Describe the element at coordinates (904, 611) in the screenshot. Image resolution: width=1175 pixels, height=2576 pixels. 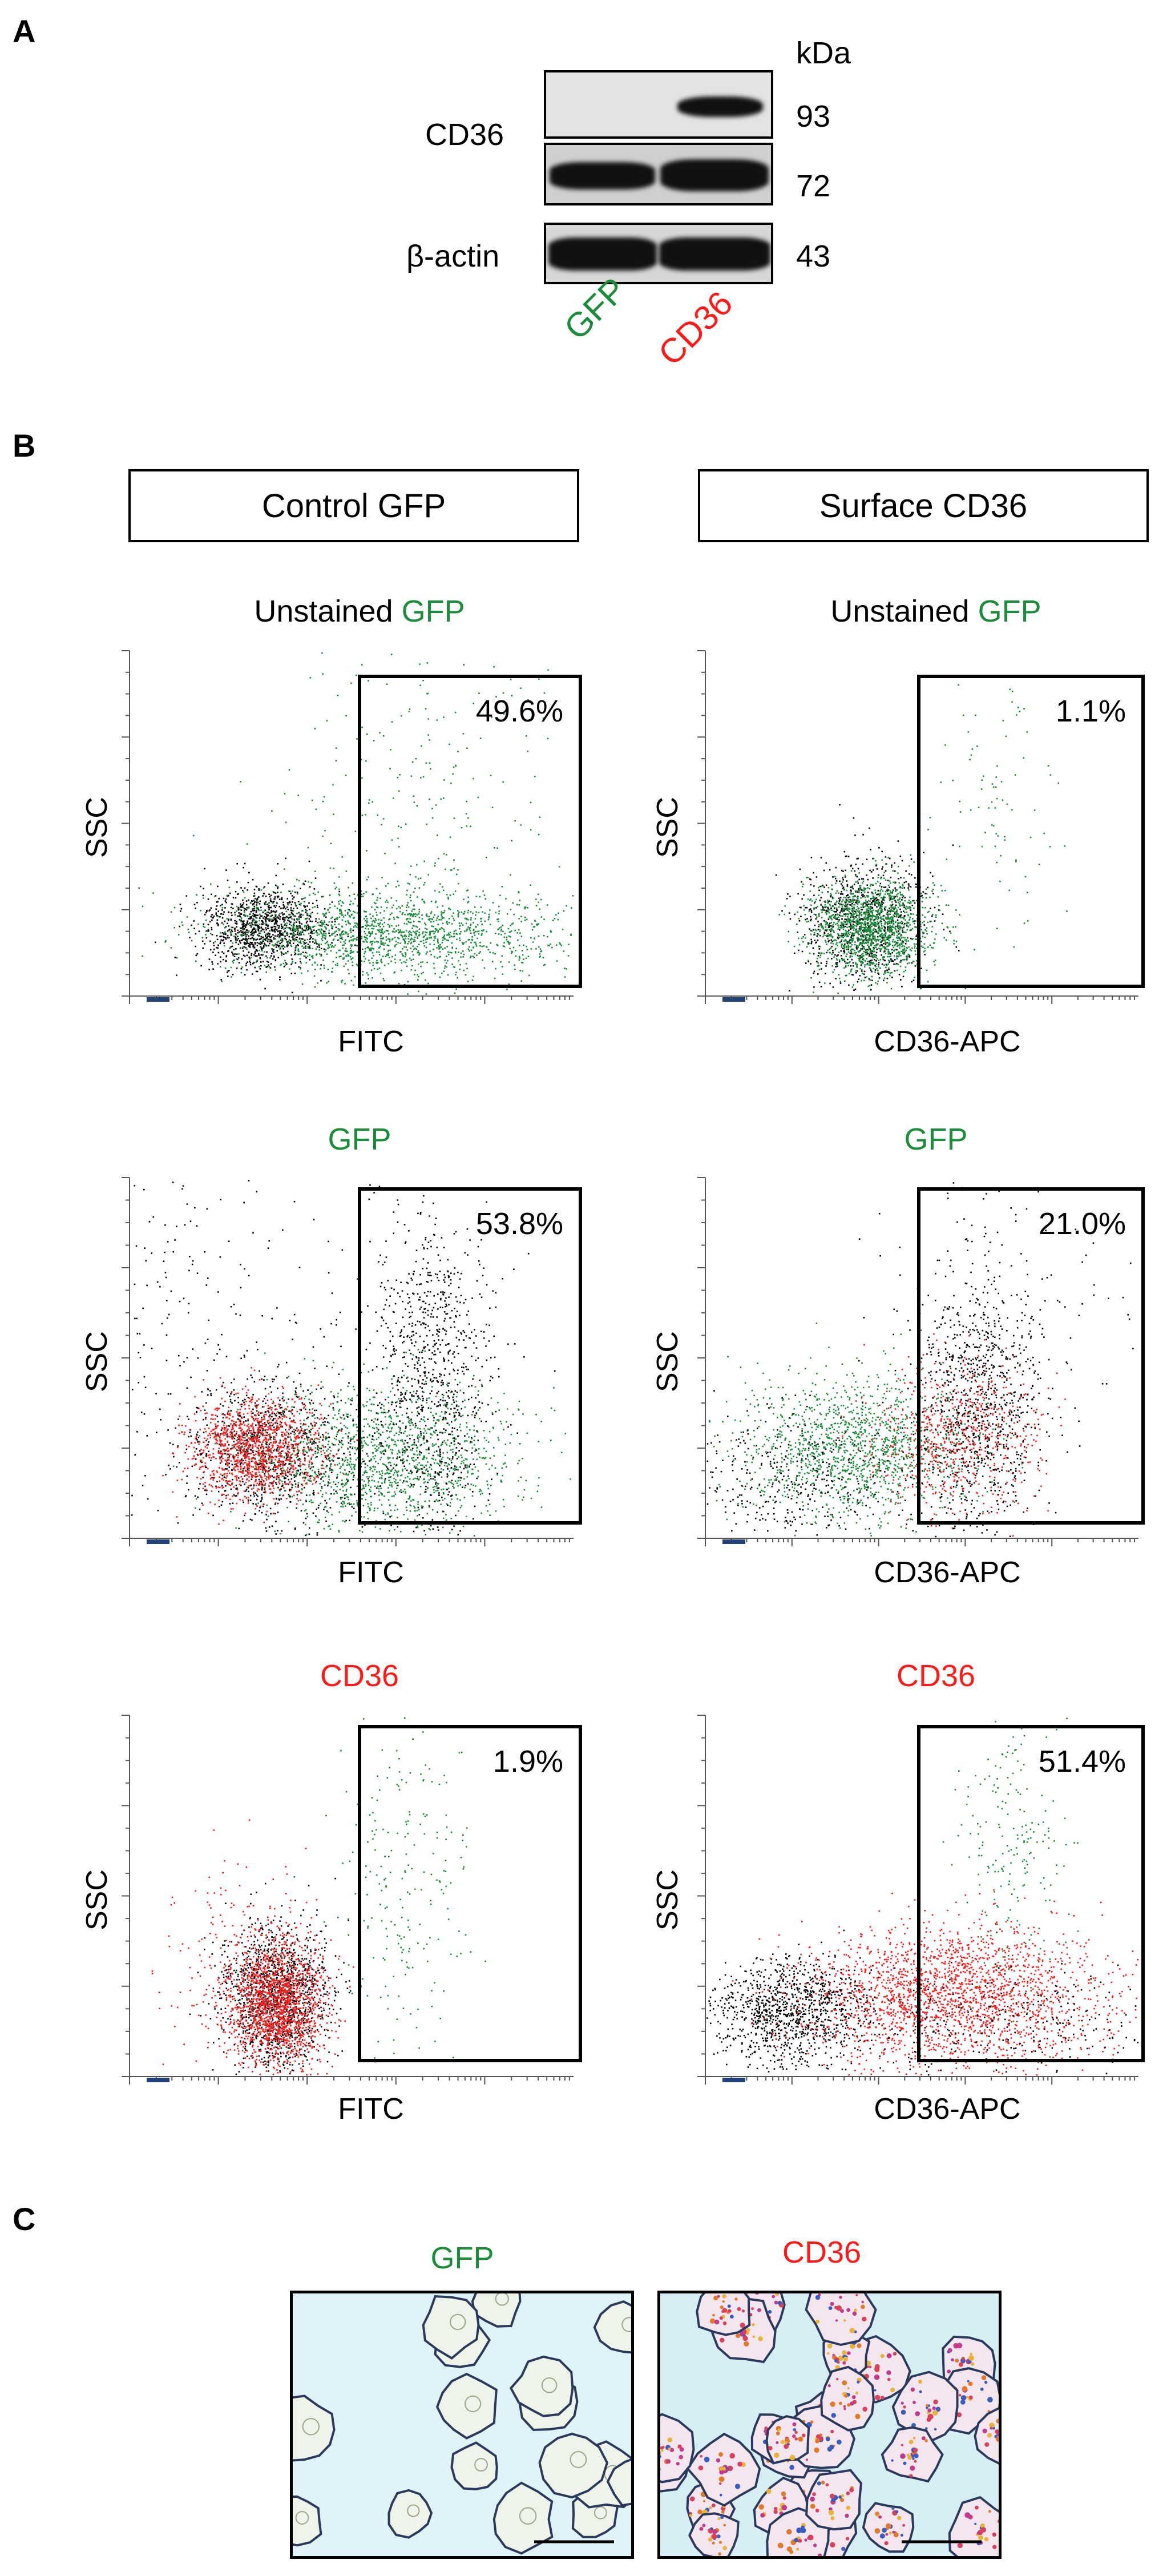
I see `plot-title-prefix: Unstained` at that location.